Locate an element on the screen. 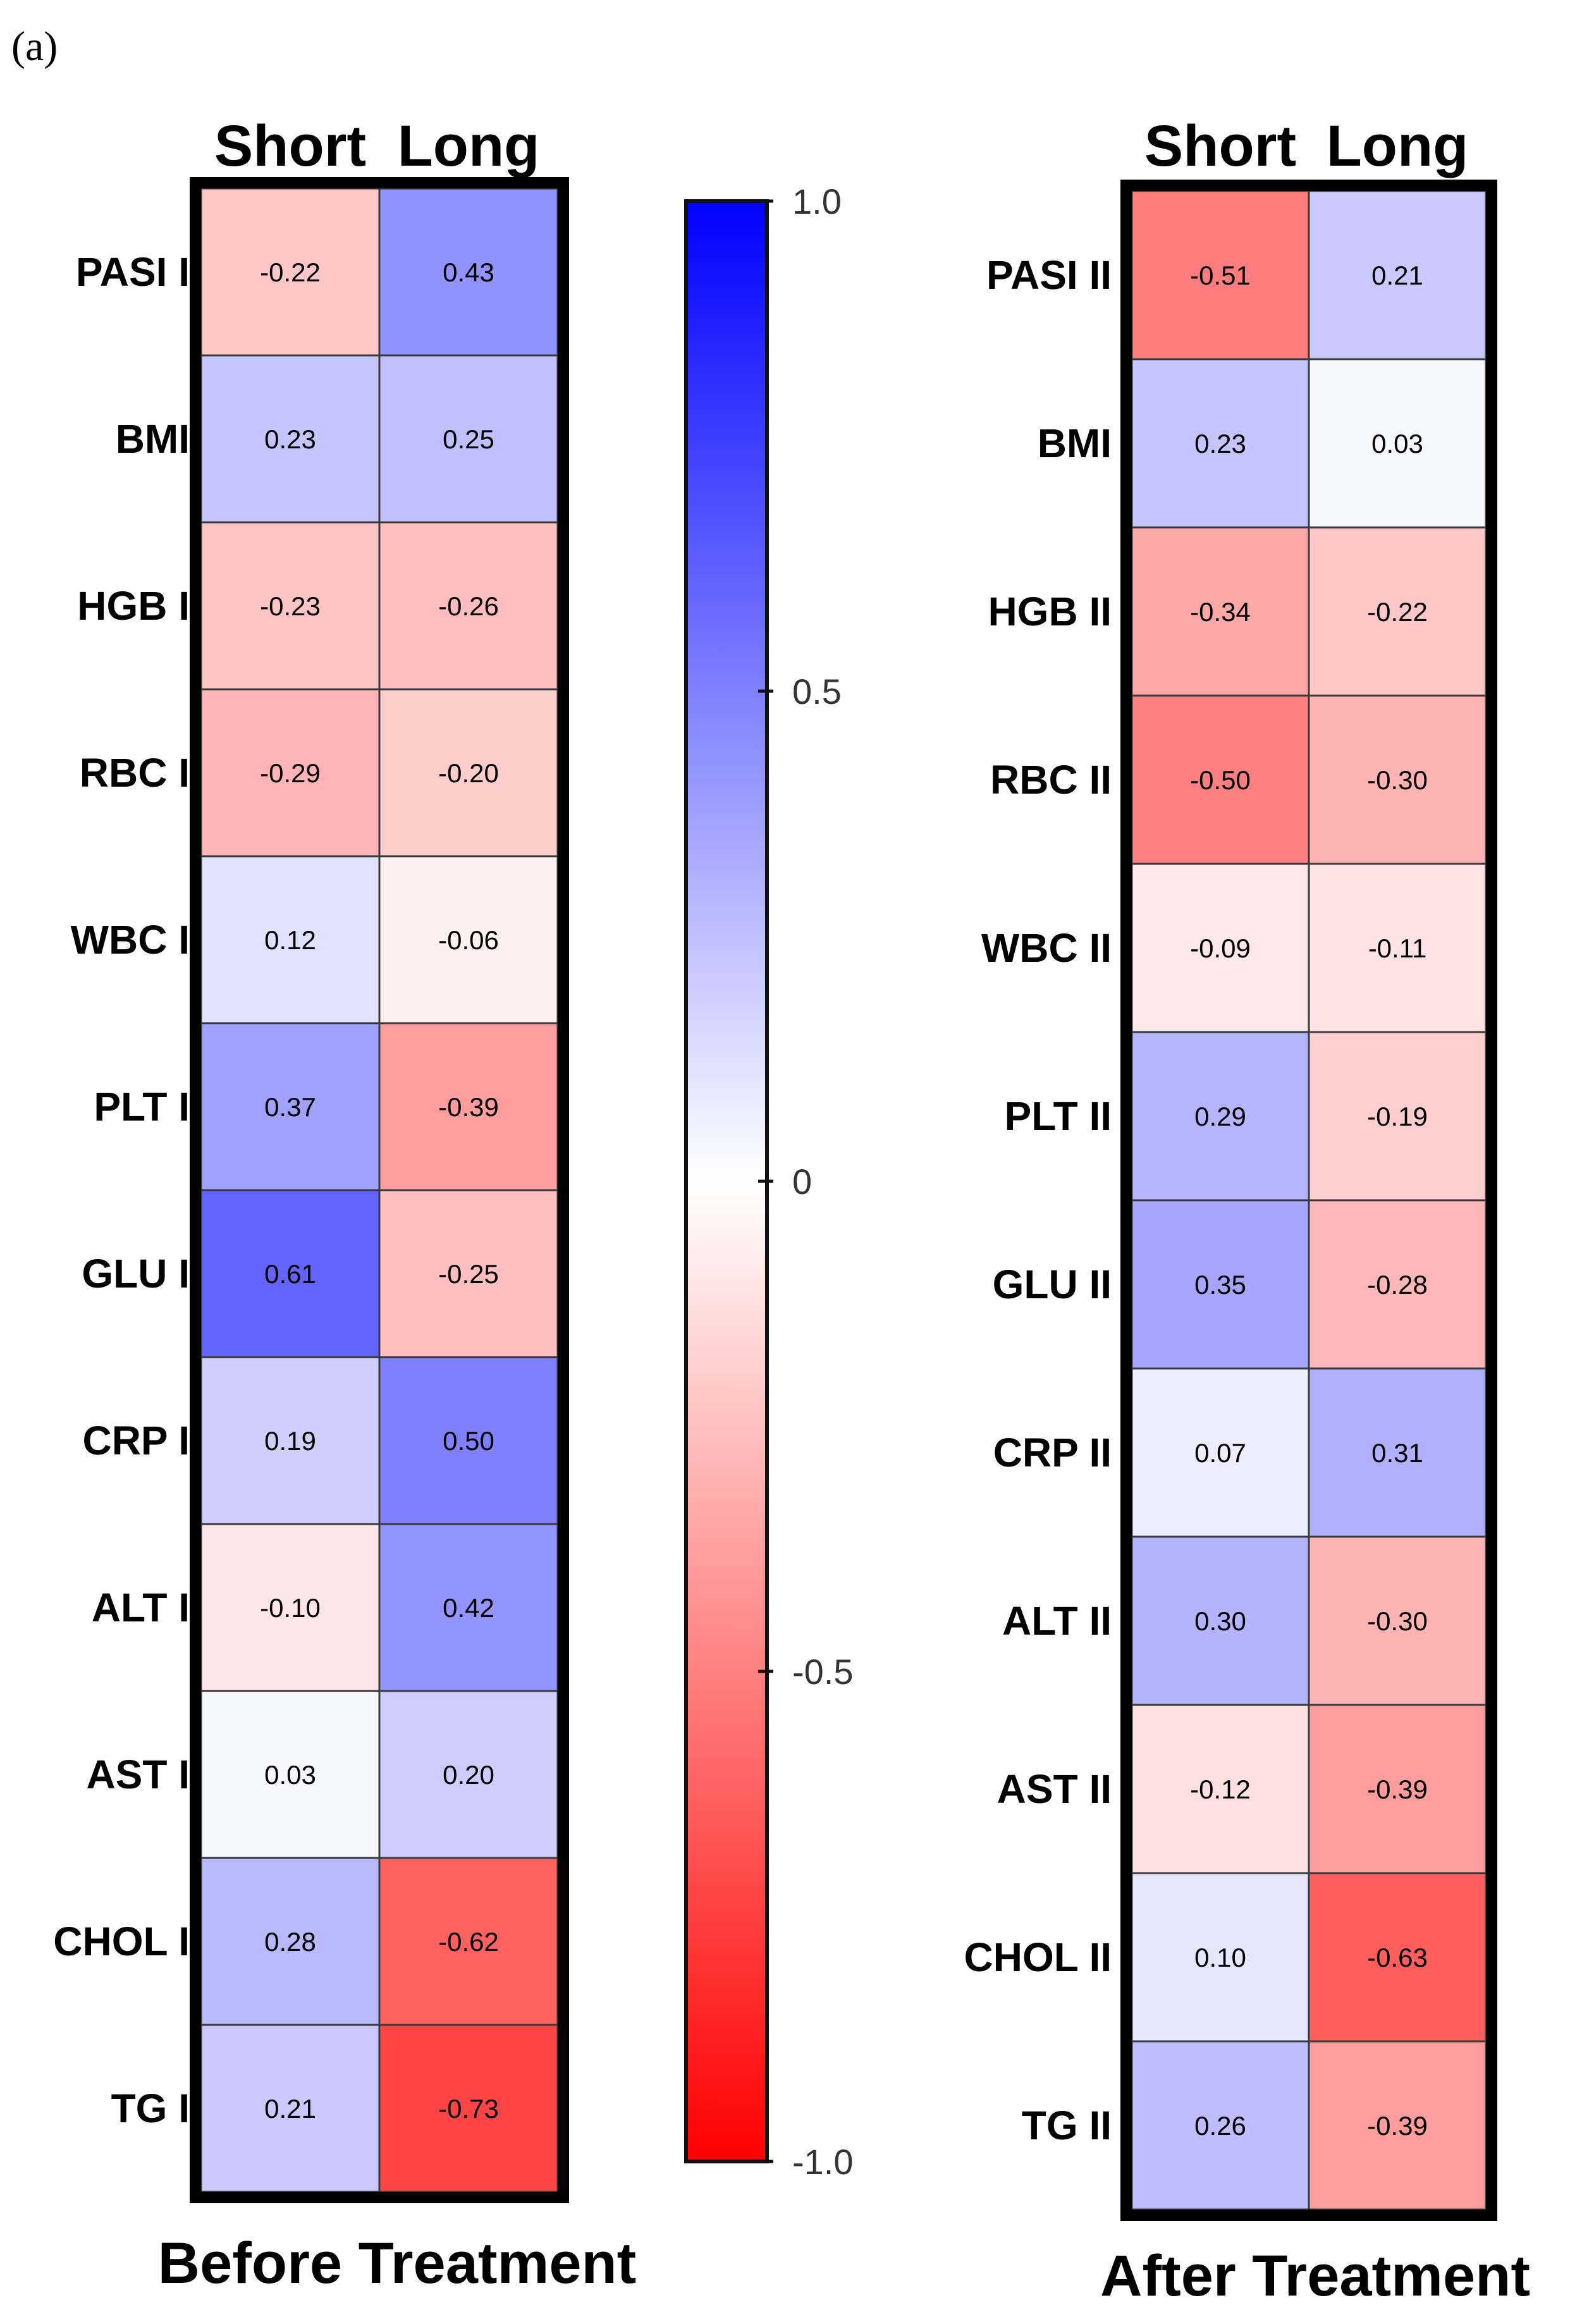 The image size is (1570, 2324). cell-value-label: 0.10 is located at coordinates (1220, 1957).